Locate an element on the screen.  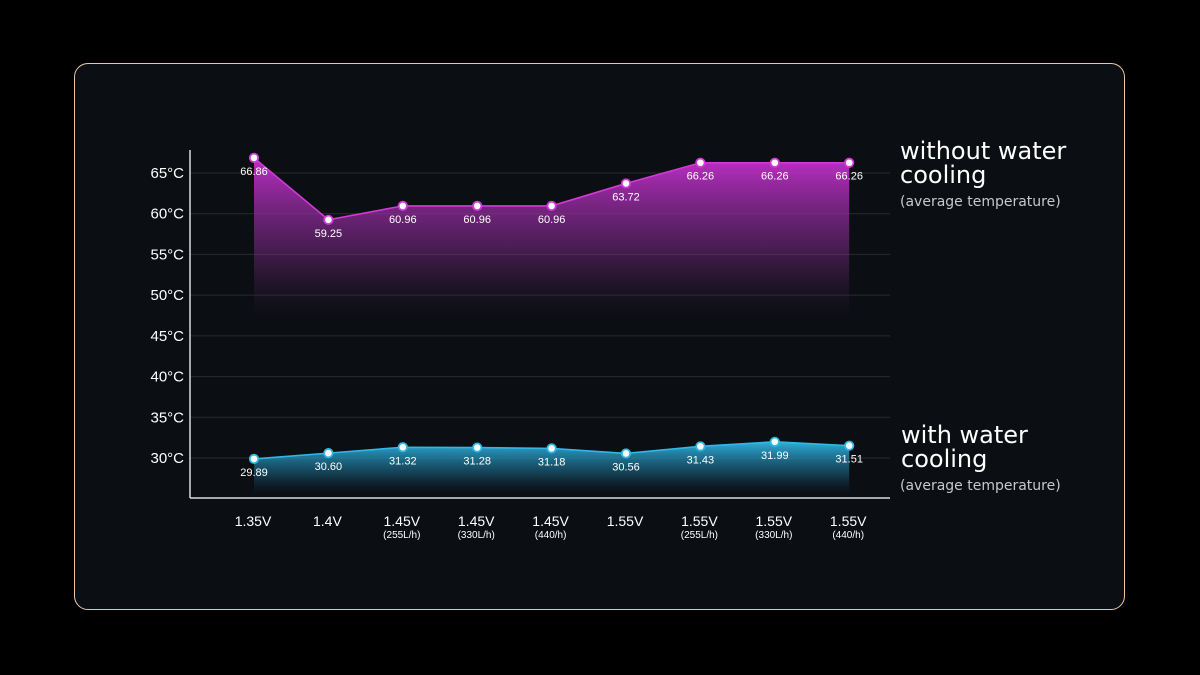
legend-with-title: with water cooling is located at coordinates (964, 447).